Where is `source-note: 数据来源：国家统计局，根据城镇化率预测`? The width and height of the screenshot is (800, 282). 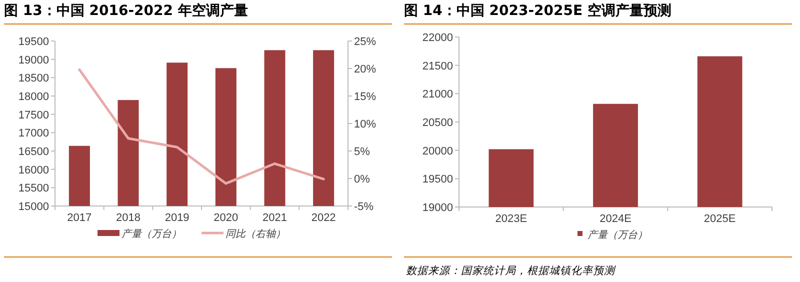
source-note: 数据来源：国家统计局，根据城镇化率预测 is located at coordinates (511, 271).